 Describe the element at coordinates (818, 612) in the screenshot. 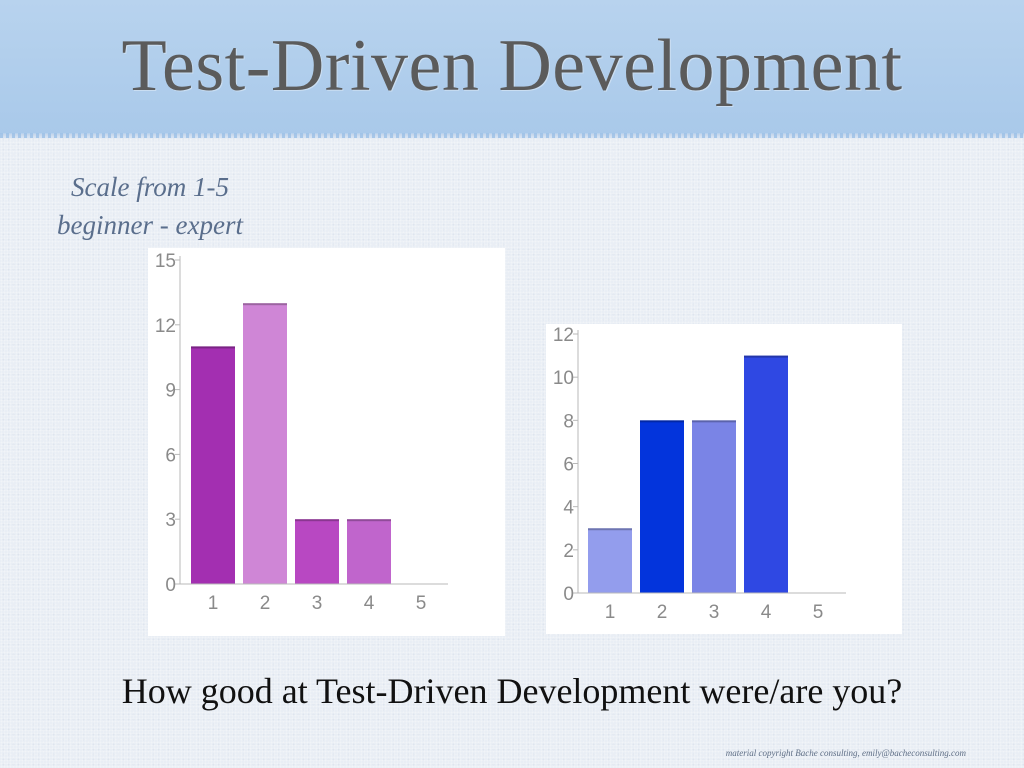

I see `x-tick-label-1-5: 5` at that location.